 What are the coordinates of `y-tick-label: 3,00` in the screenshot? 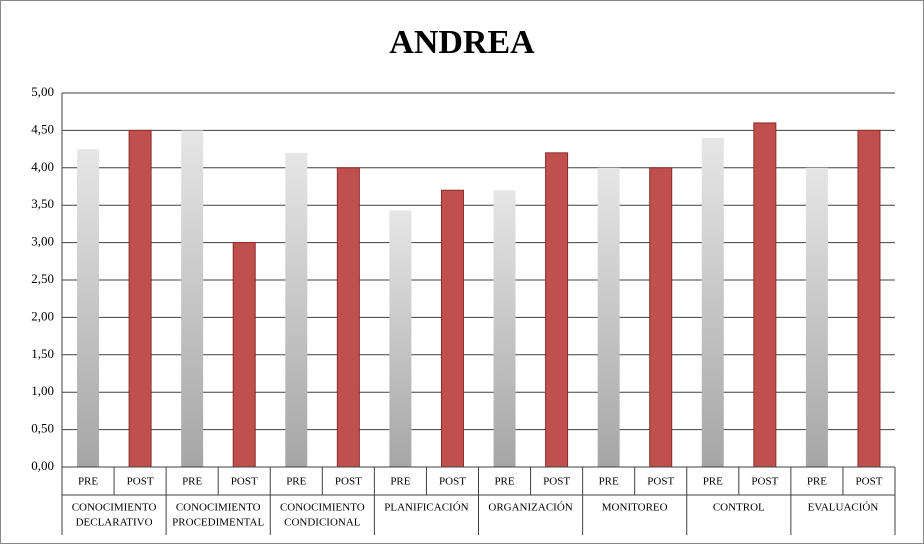 It's located at (42, 241).